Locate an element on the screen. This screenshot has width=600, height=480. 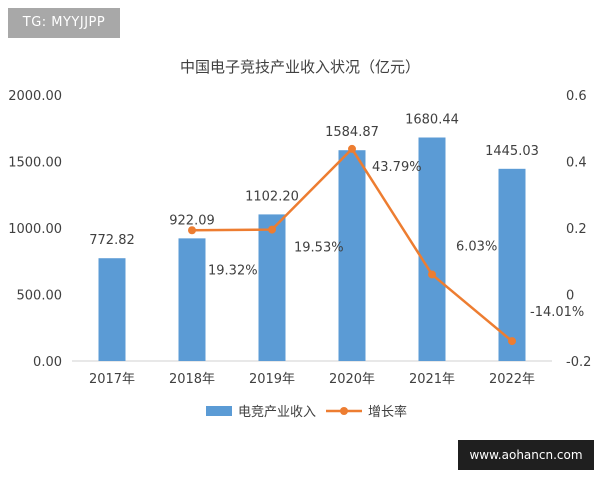
bar-value-label: 922.09 is located at coordinates (192, 220).